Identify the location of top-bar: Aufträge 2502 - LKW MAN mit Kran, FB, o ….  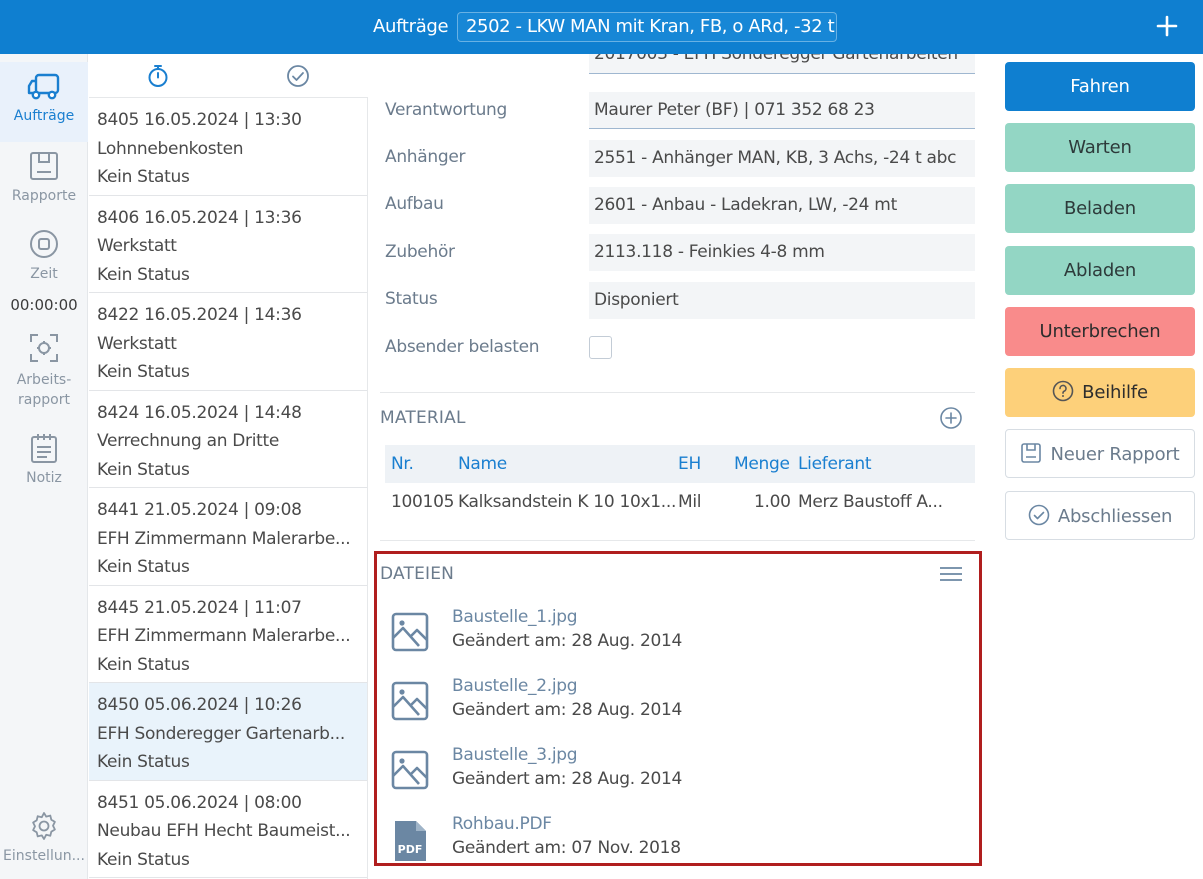
(601, 27).